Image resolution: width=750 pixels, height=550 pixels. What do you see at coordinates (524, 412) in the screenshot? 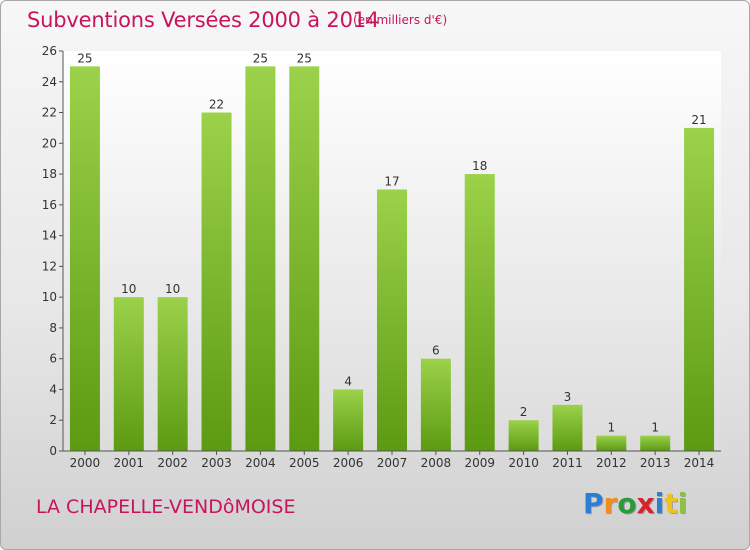
I see `bar-value-label: 2` at bounding box center [524, 412].